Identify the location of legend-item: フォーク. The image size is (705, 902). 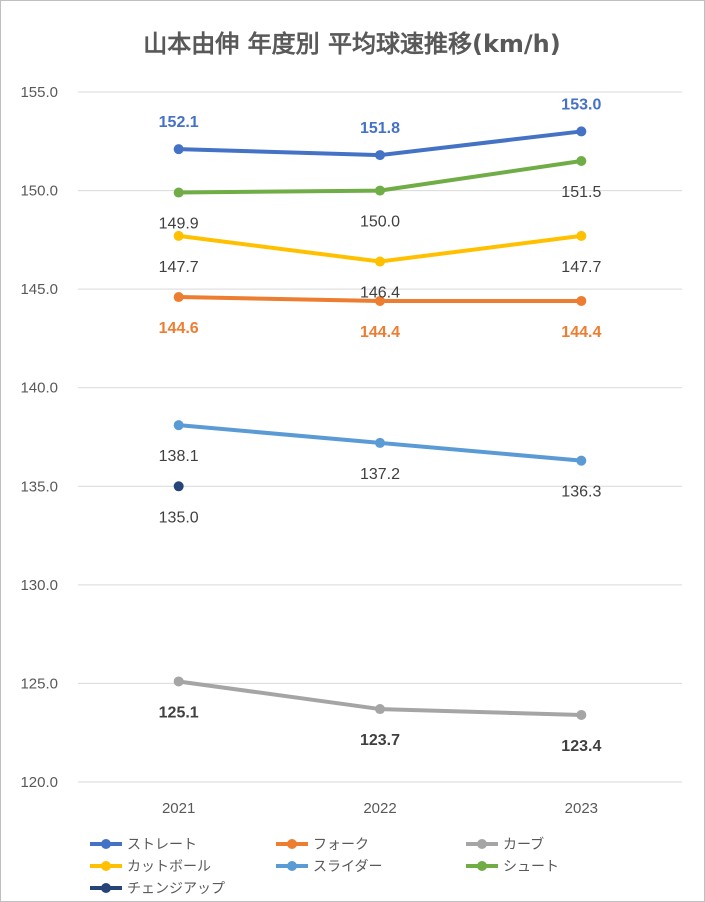
(322, 845).